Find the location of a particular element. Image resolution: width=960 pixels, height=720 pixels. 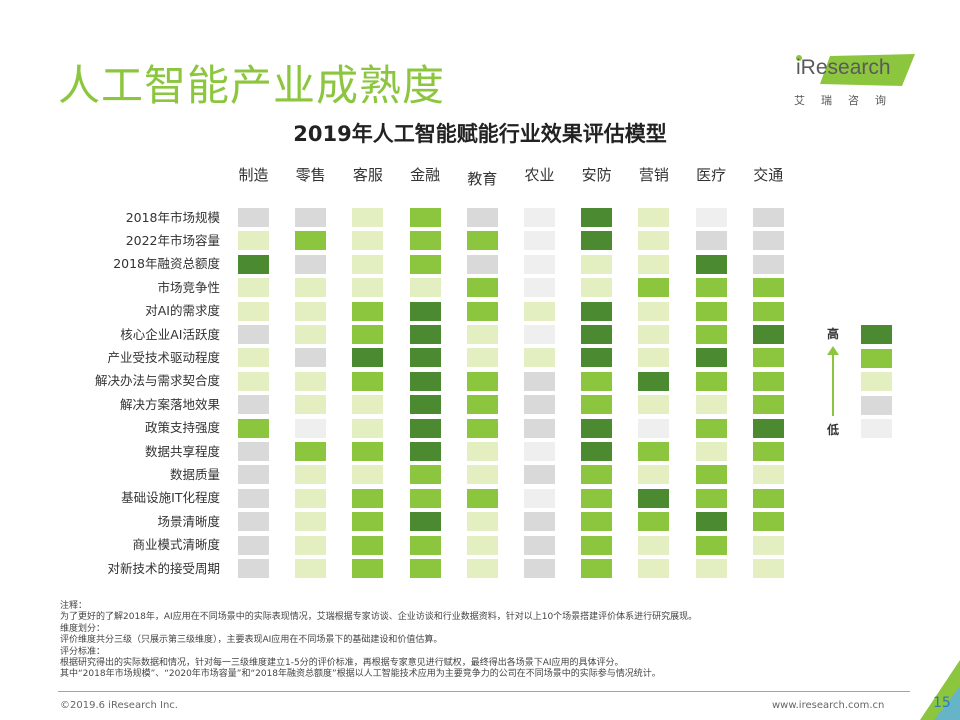

column-label: 客服 is located at coordinates (367, 175).